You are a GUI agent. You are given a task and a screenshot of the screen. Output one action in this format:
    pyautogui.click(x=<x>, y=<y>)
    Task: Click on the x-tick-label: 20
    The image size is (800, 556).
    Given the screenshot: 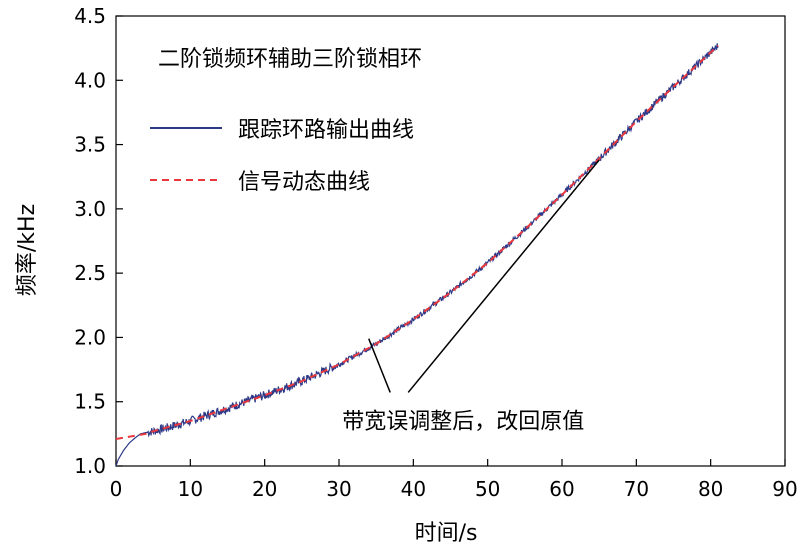 What is the action you would take?
    pyautogui.click(x=264, y=489)
    